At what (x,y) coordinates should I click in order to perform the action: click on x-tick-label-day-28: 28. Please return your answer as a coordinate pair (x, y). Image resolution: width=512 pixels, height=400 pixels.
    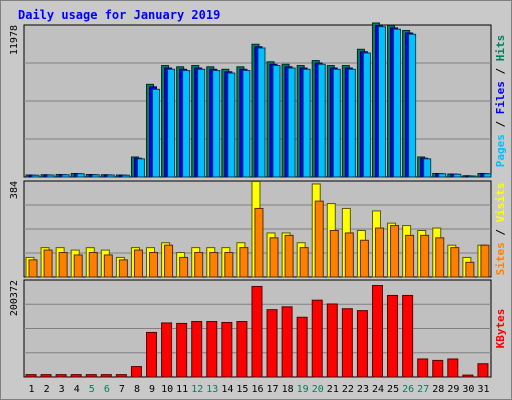
    Looking at the image, I should click on (438, 389).